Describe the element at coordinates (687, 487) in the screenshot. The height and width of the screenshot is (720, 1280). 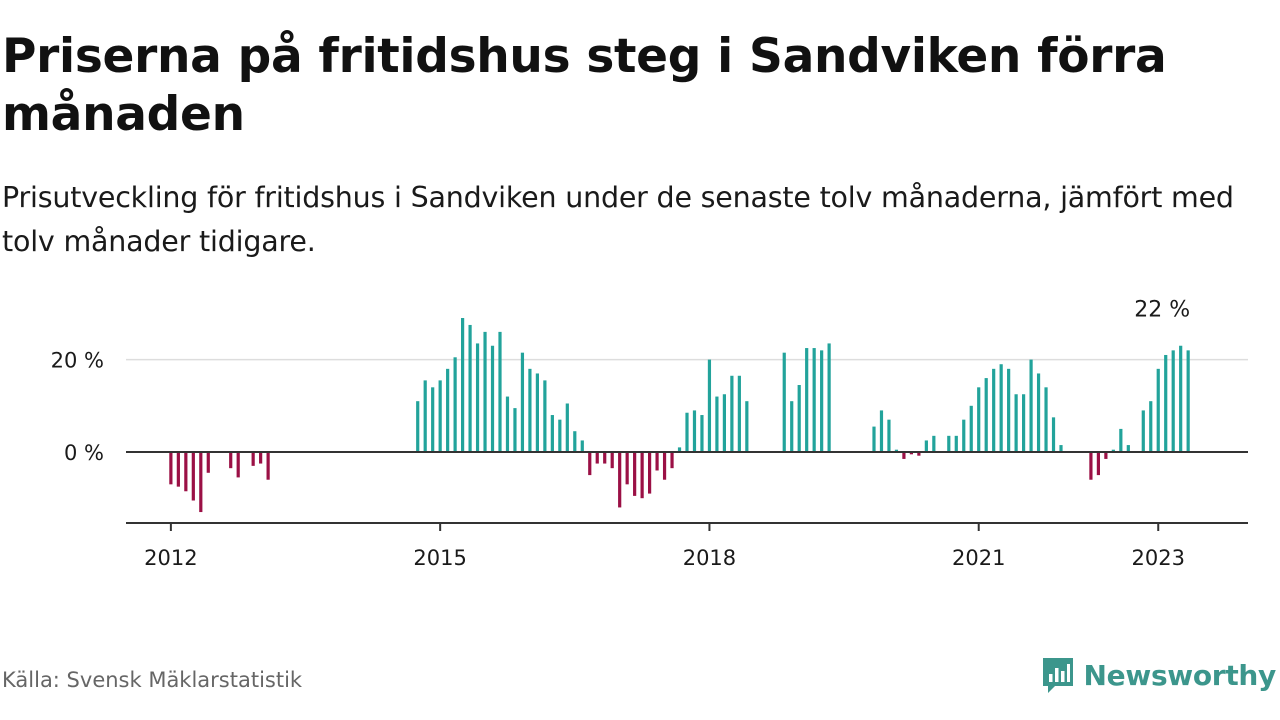
I see `x-axis` at that location.